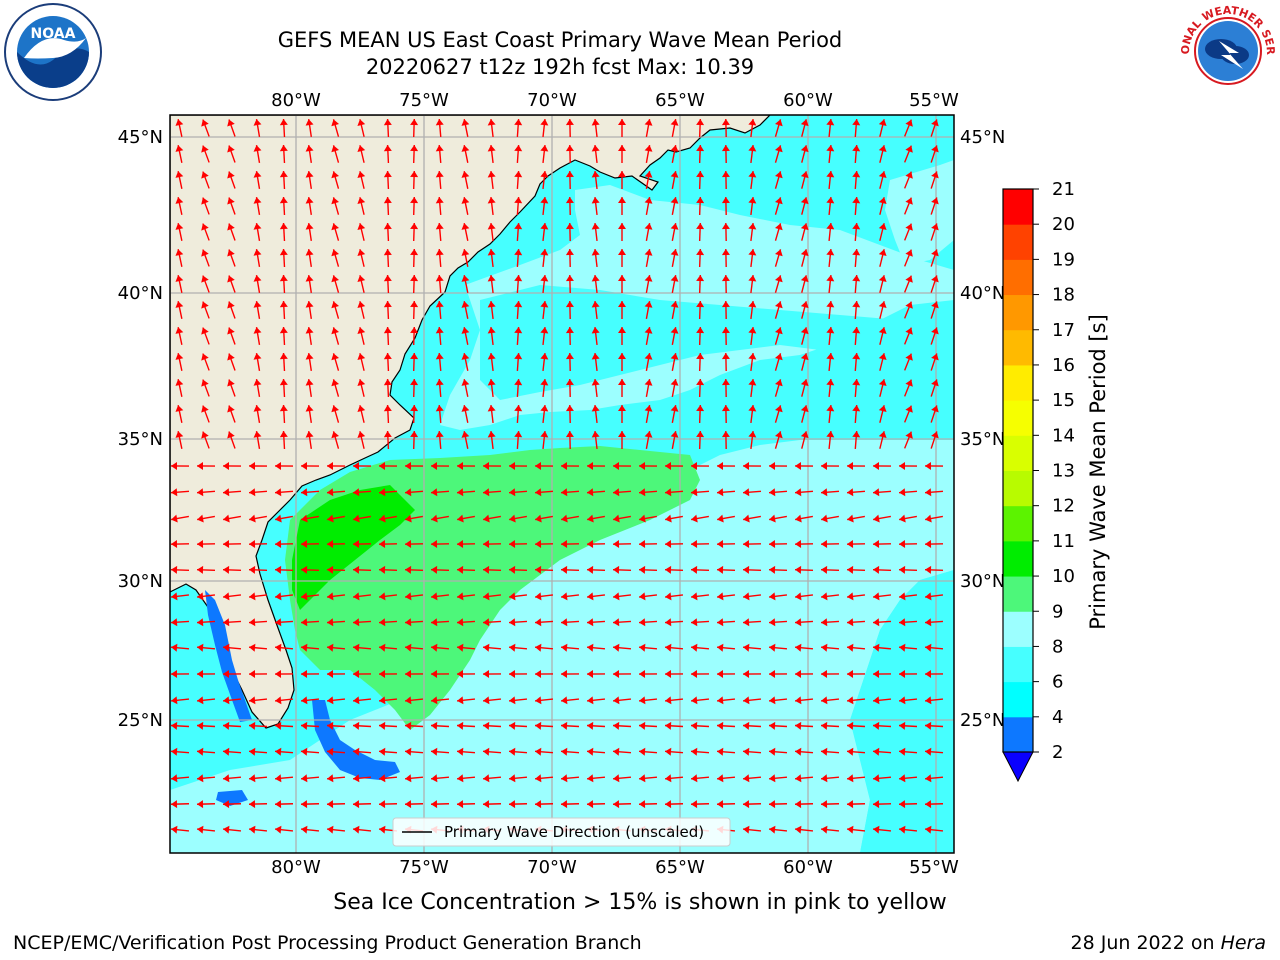 Image resolution: width=1280 pixels, height=960 pixels. What do you see at coordinates (232, 798) in the screenshot?
I see `contour-2-4s-cuba-north` at bounding box center [232, 798].